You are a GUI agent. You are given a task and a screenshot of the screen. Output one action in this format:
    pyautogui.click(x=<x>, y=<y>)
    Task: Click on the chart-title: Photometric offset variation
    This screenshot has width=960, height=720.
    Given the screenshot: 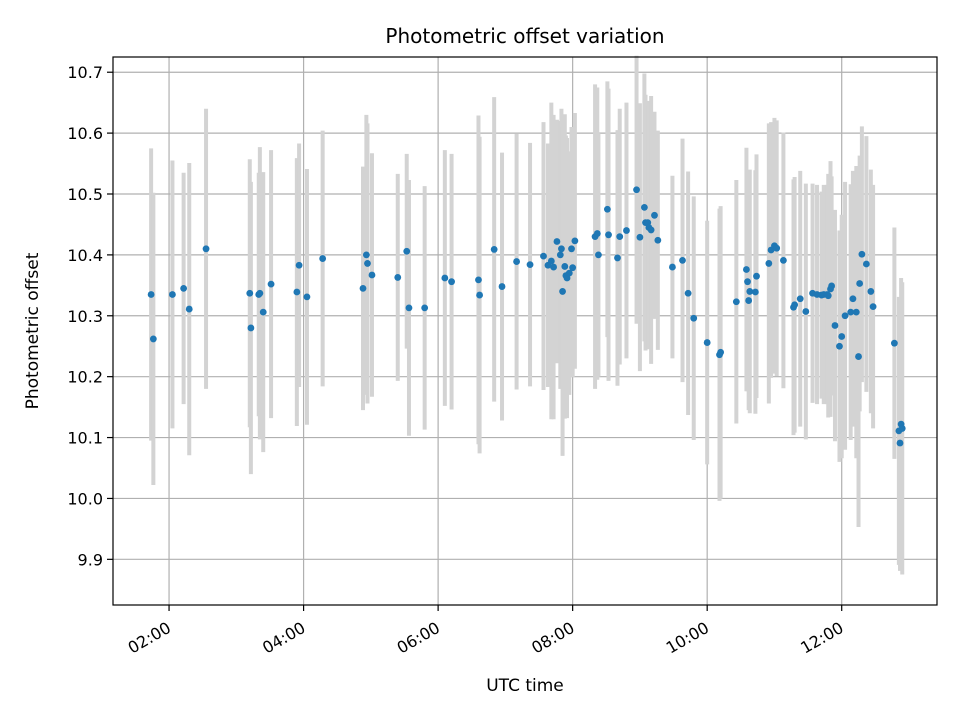 What is the action you would take?
    pyautogui.click(x=524, y=36)
    